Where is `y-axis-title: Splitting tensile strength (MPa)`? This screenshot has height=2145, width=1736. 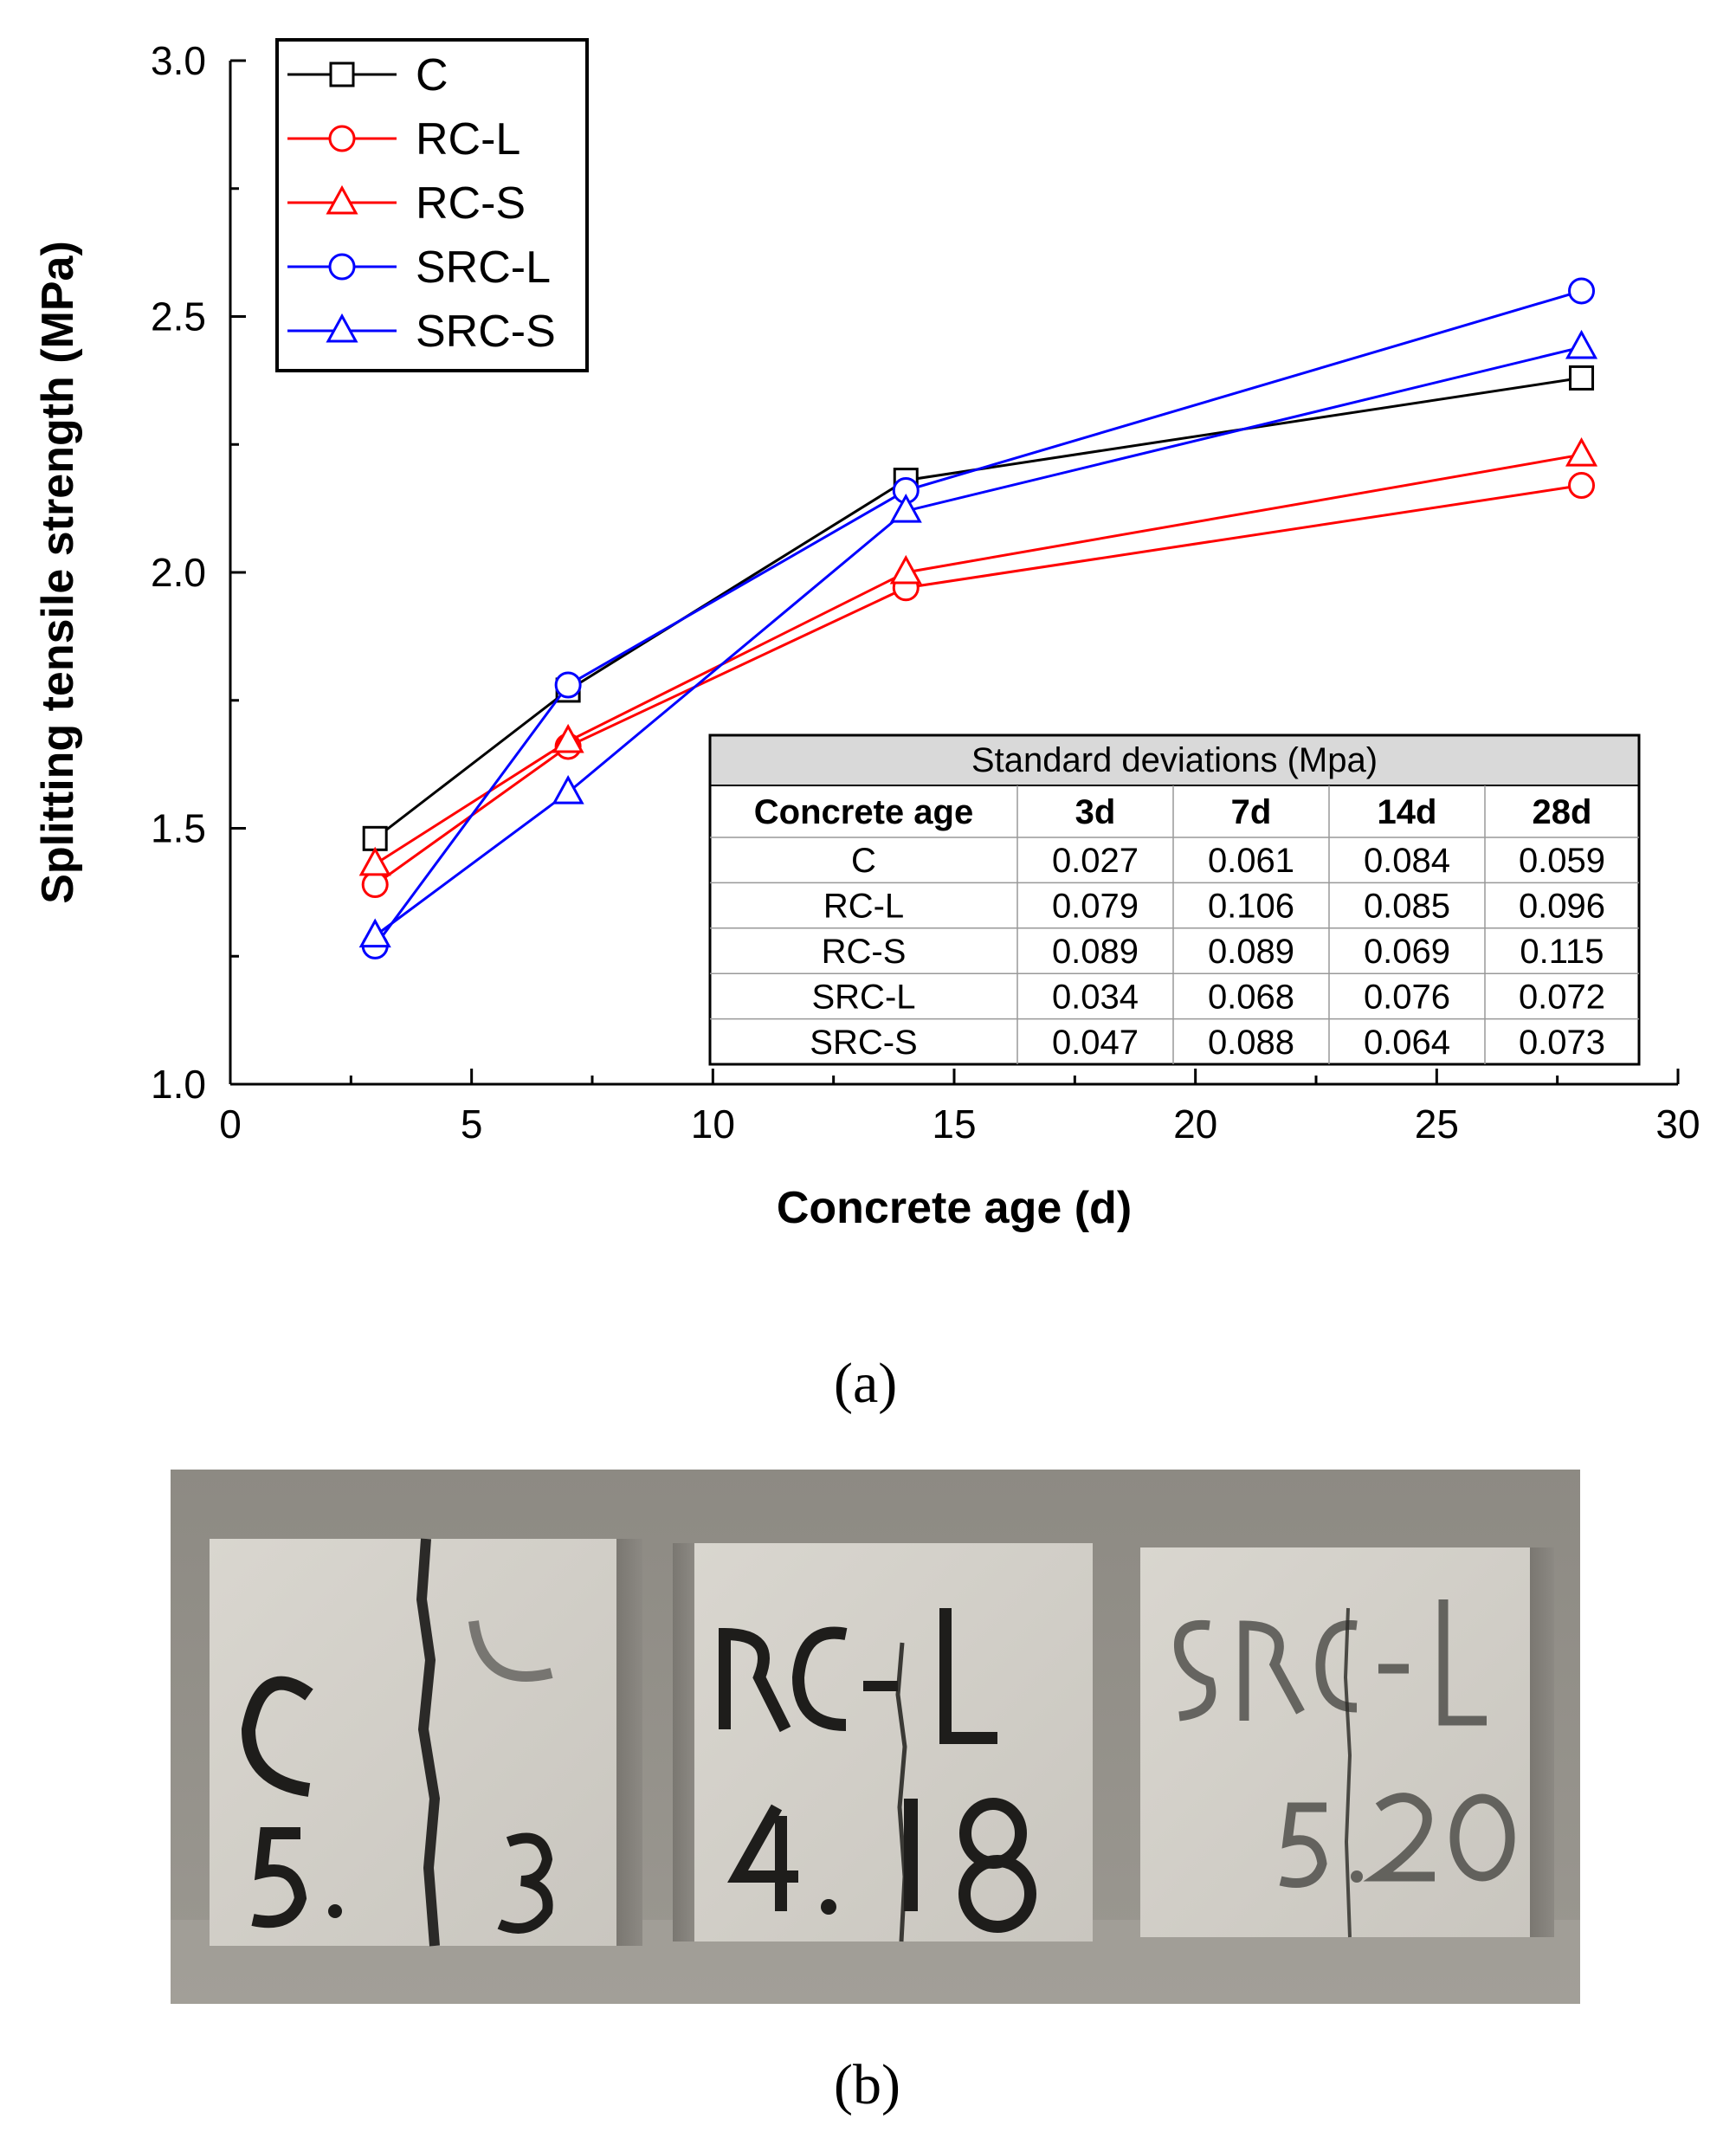 y-axis-title: Splitting tensile strength (MPa) is located at coordinates (58, 572).